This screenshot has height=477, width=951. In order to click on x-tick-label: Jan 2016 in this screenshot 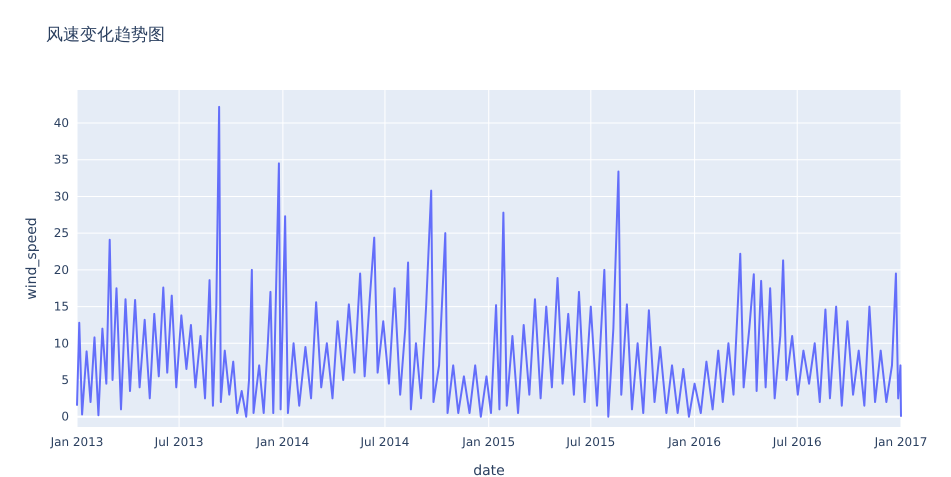, I will do `click(694, 442)`.